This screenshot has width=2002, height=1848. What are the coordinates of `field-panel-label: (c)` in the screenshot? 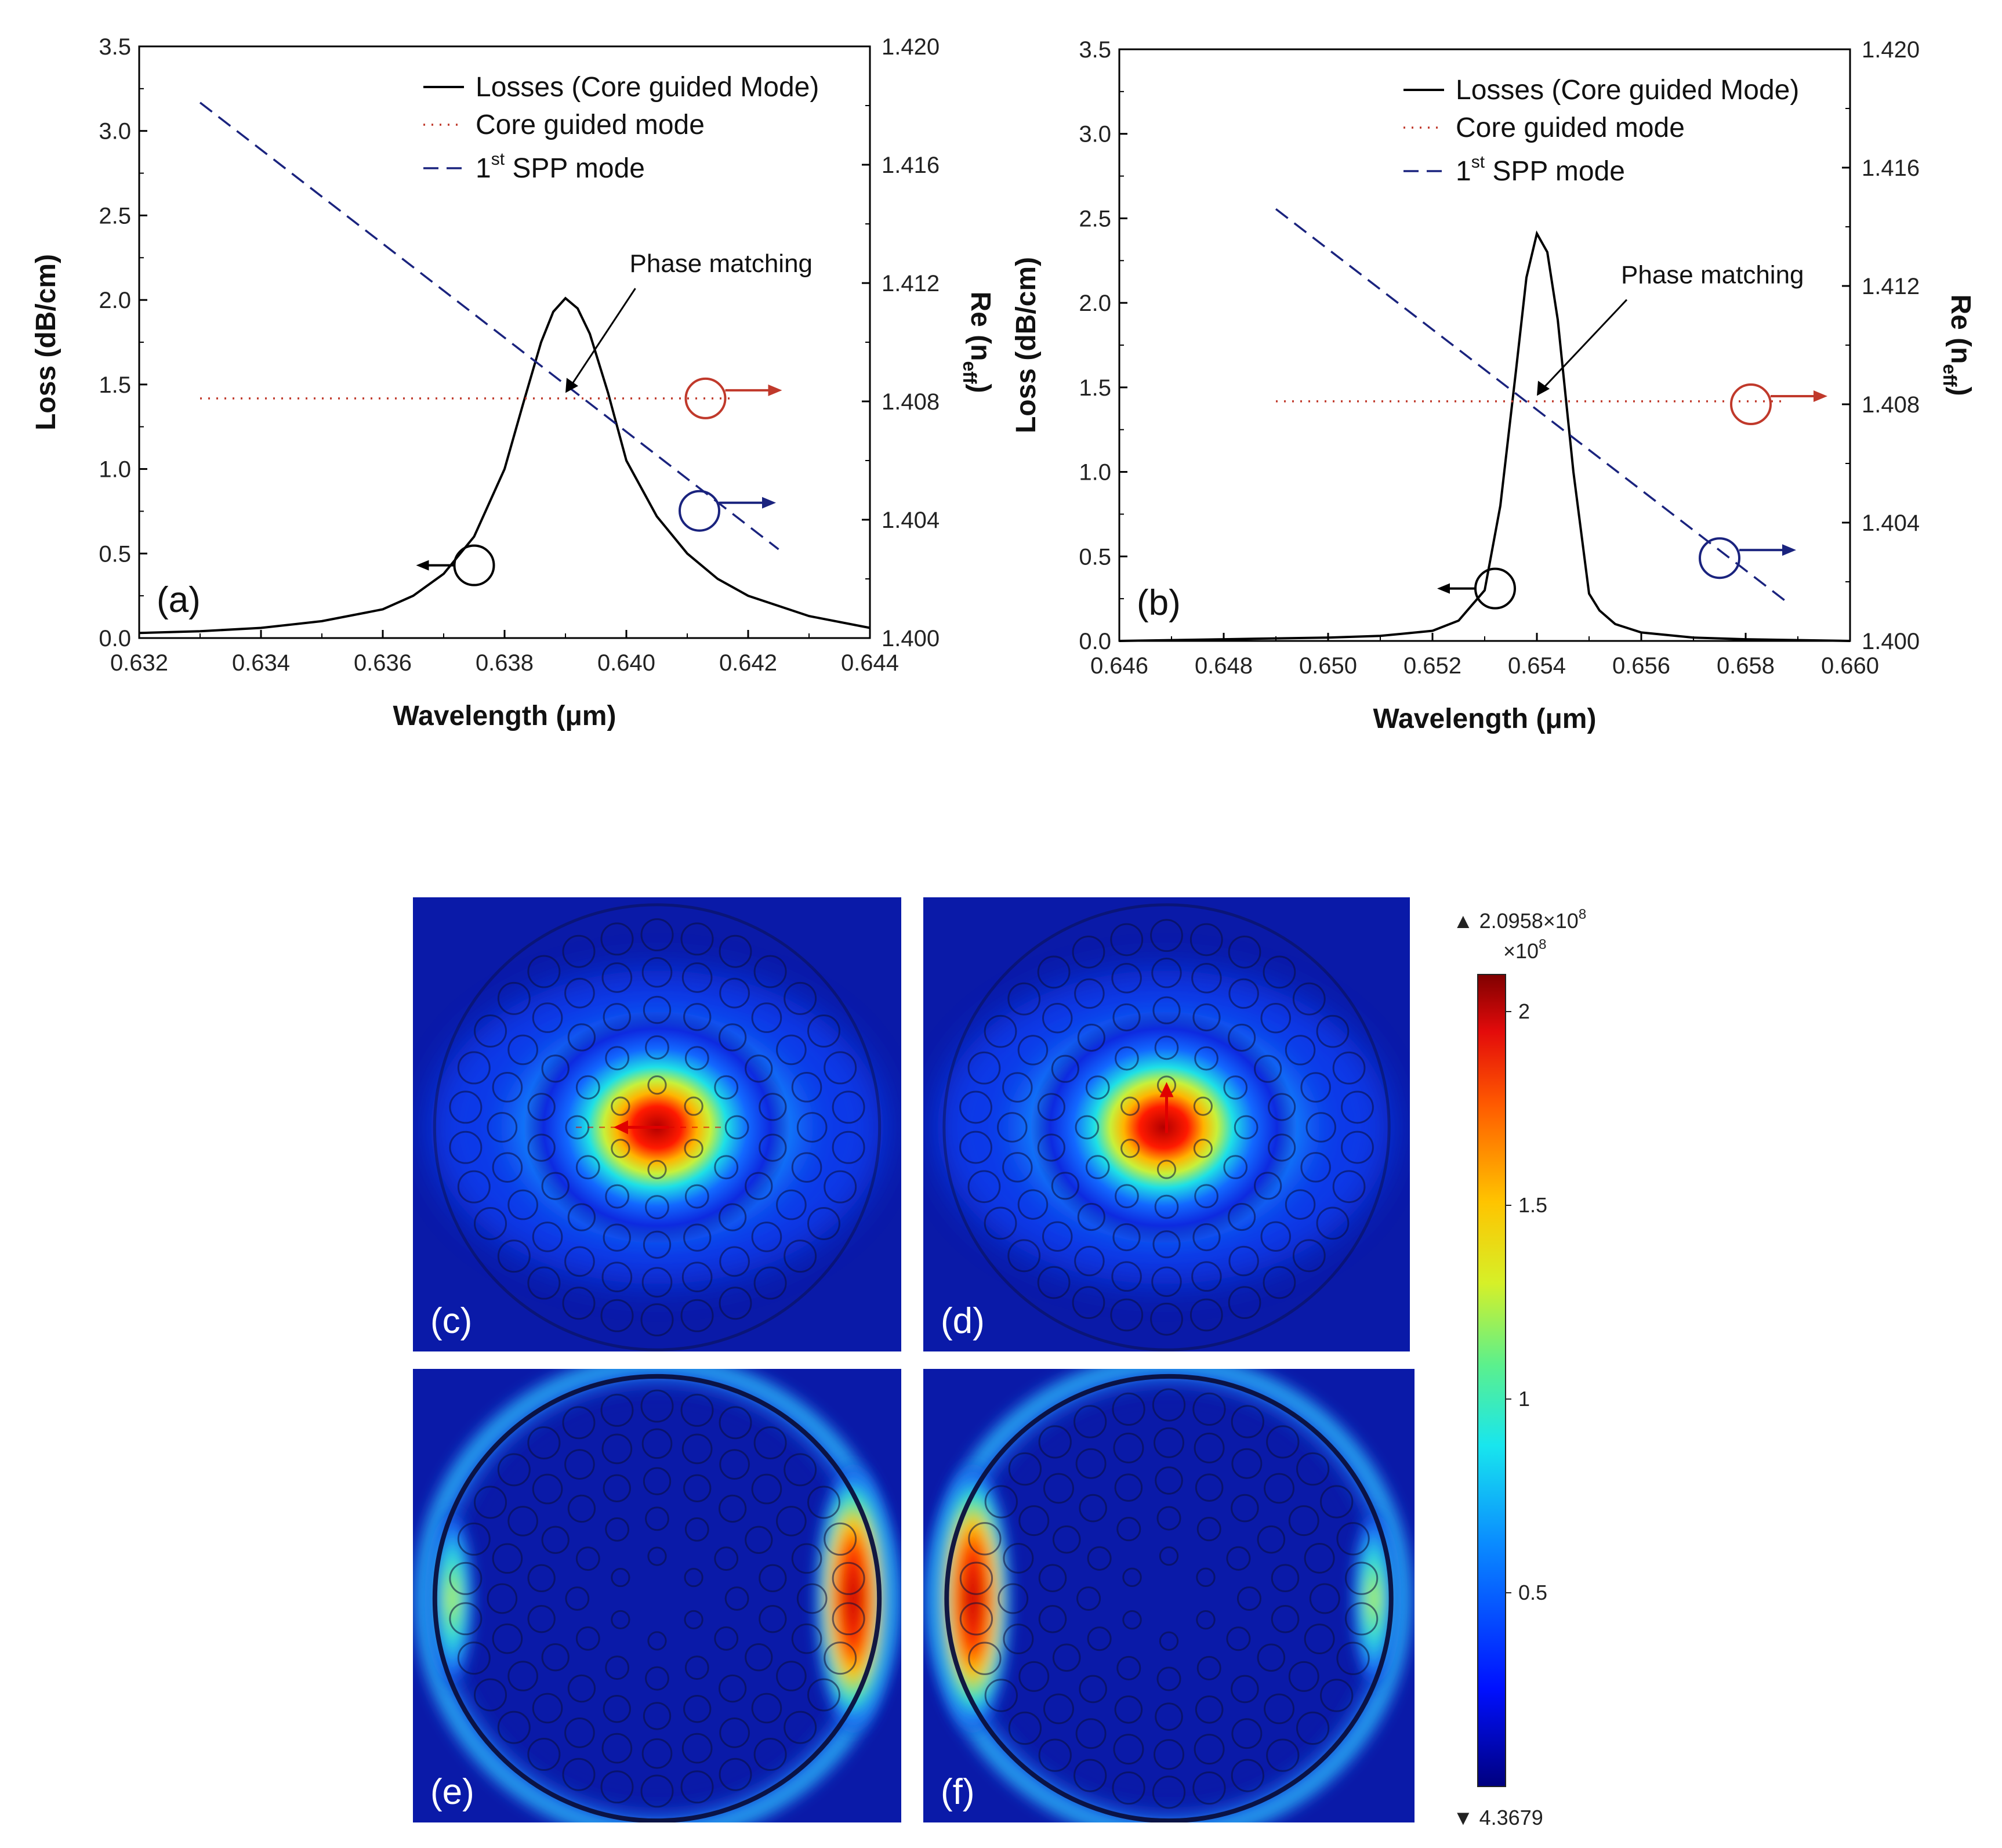 It's located at (451, 1321).